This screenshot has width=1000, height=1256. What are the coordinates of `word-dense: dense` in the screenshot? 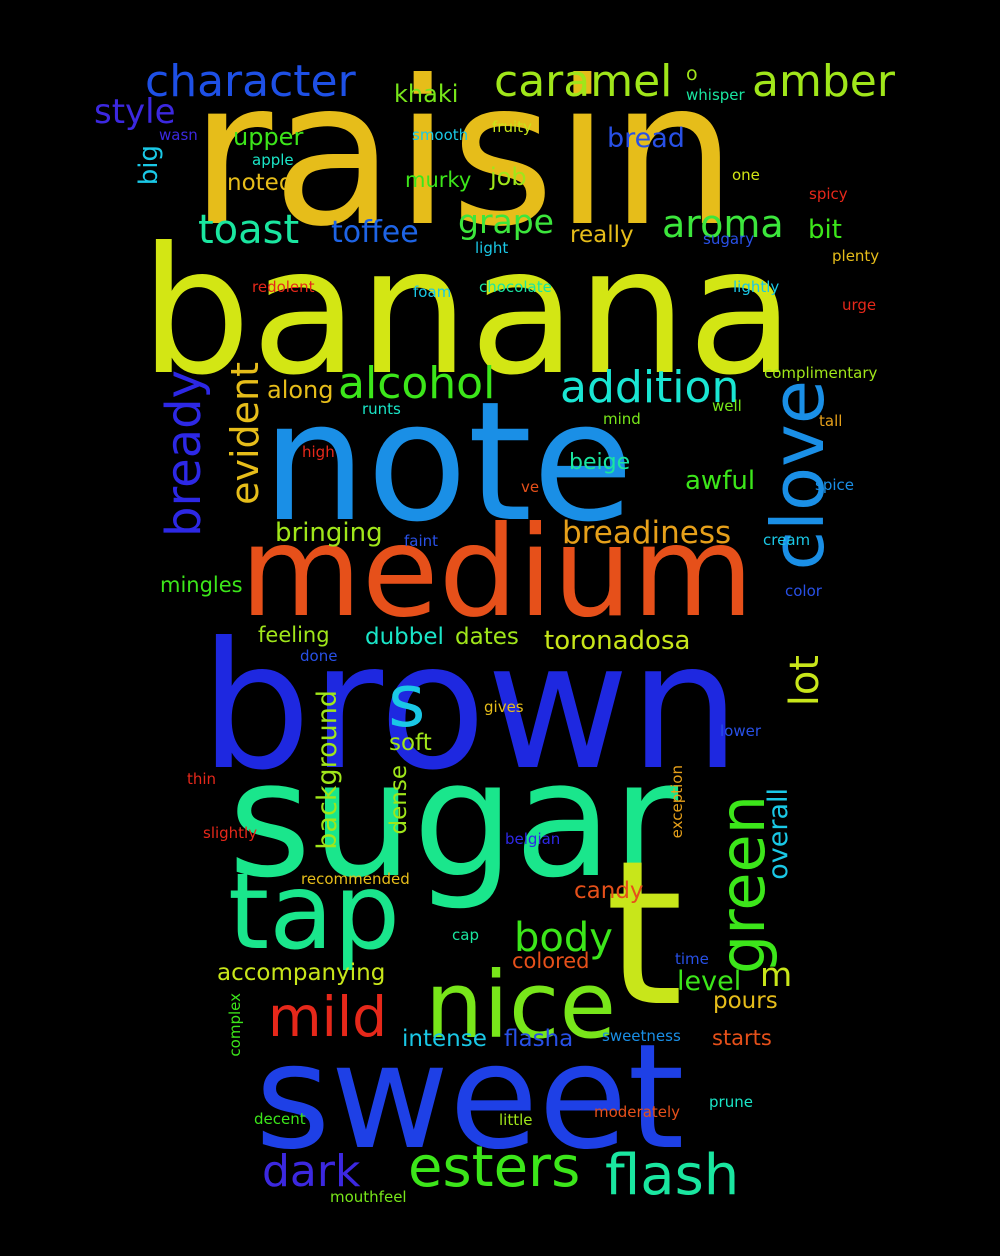 It's located at (399, 800).